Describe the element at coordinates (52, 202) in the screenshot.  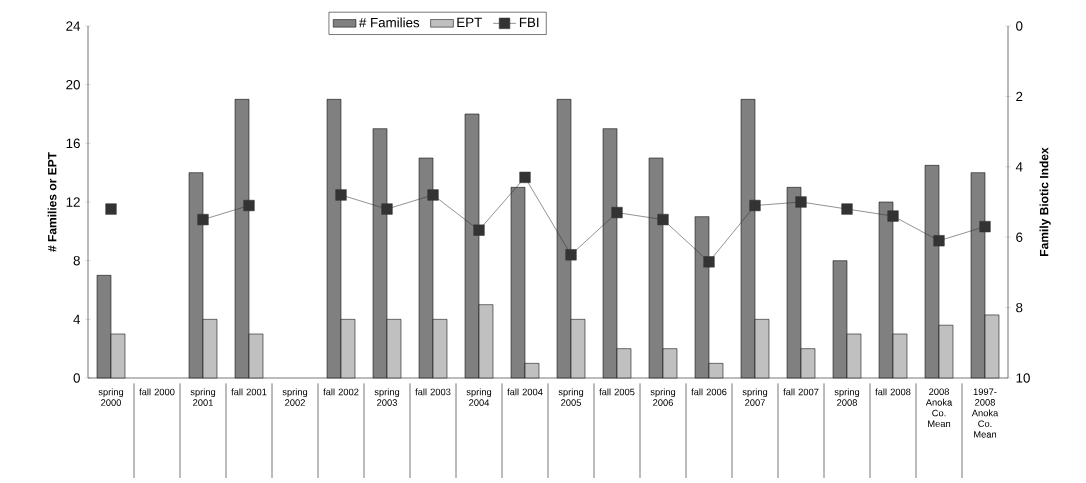
I see `y-axis-title: # Families or EPT` at that location.